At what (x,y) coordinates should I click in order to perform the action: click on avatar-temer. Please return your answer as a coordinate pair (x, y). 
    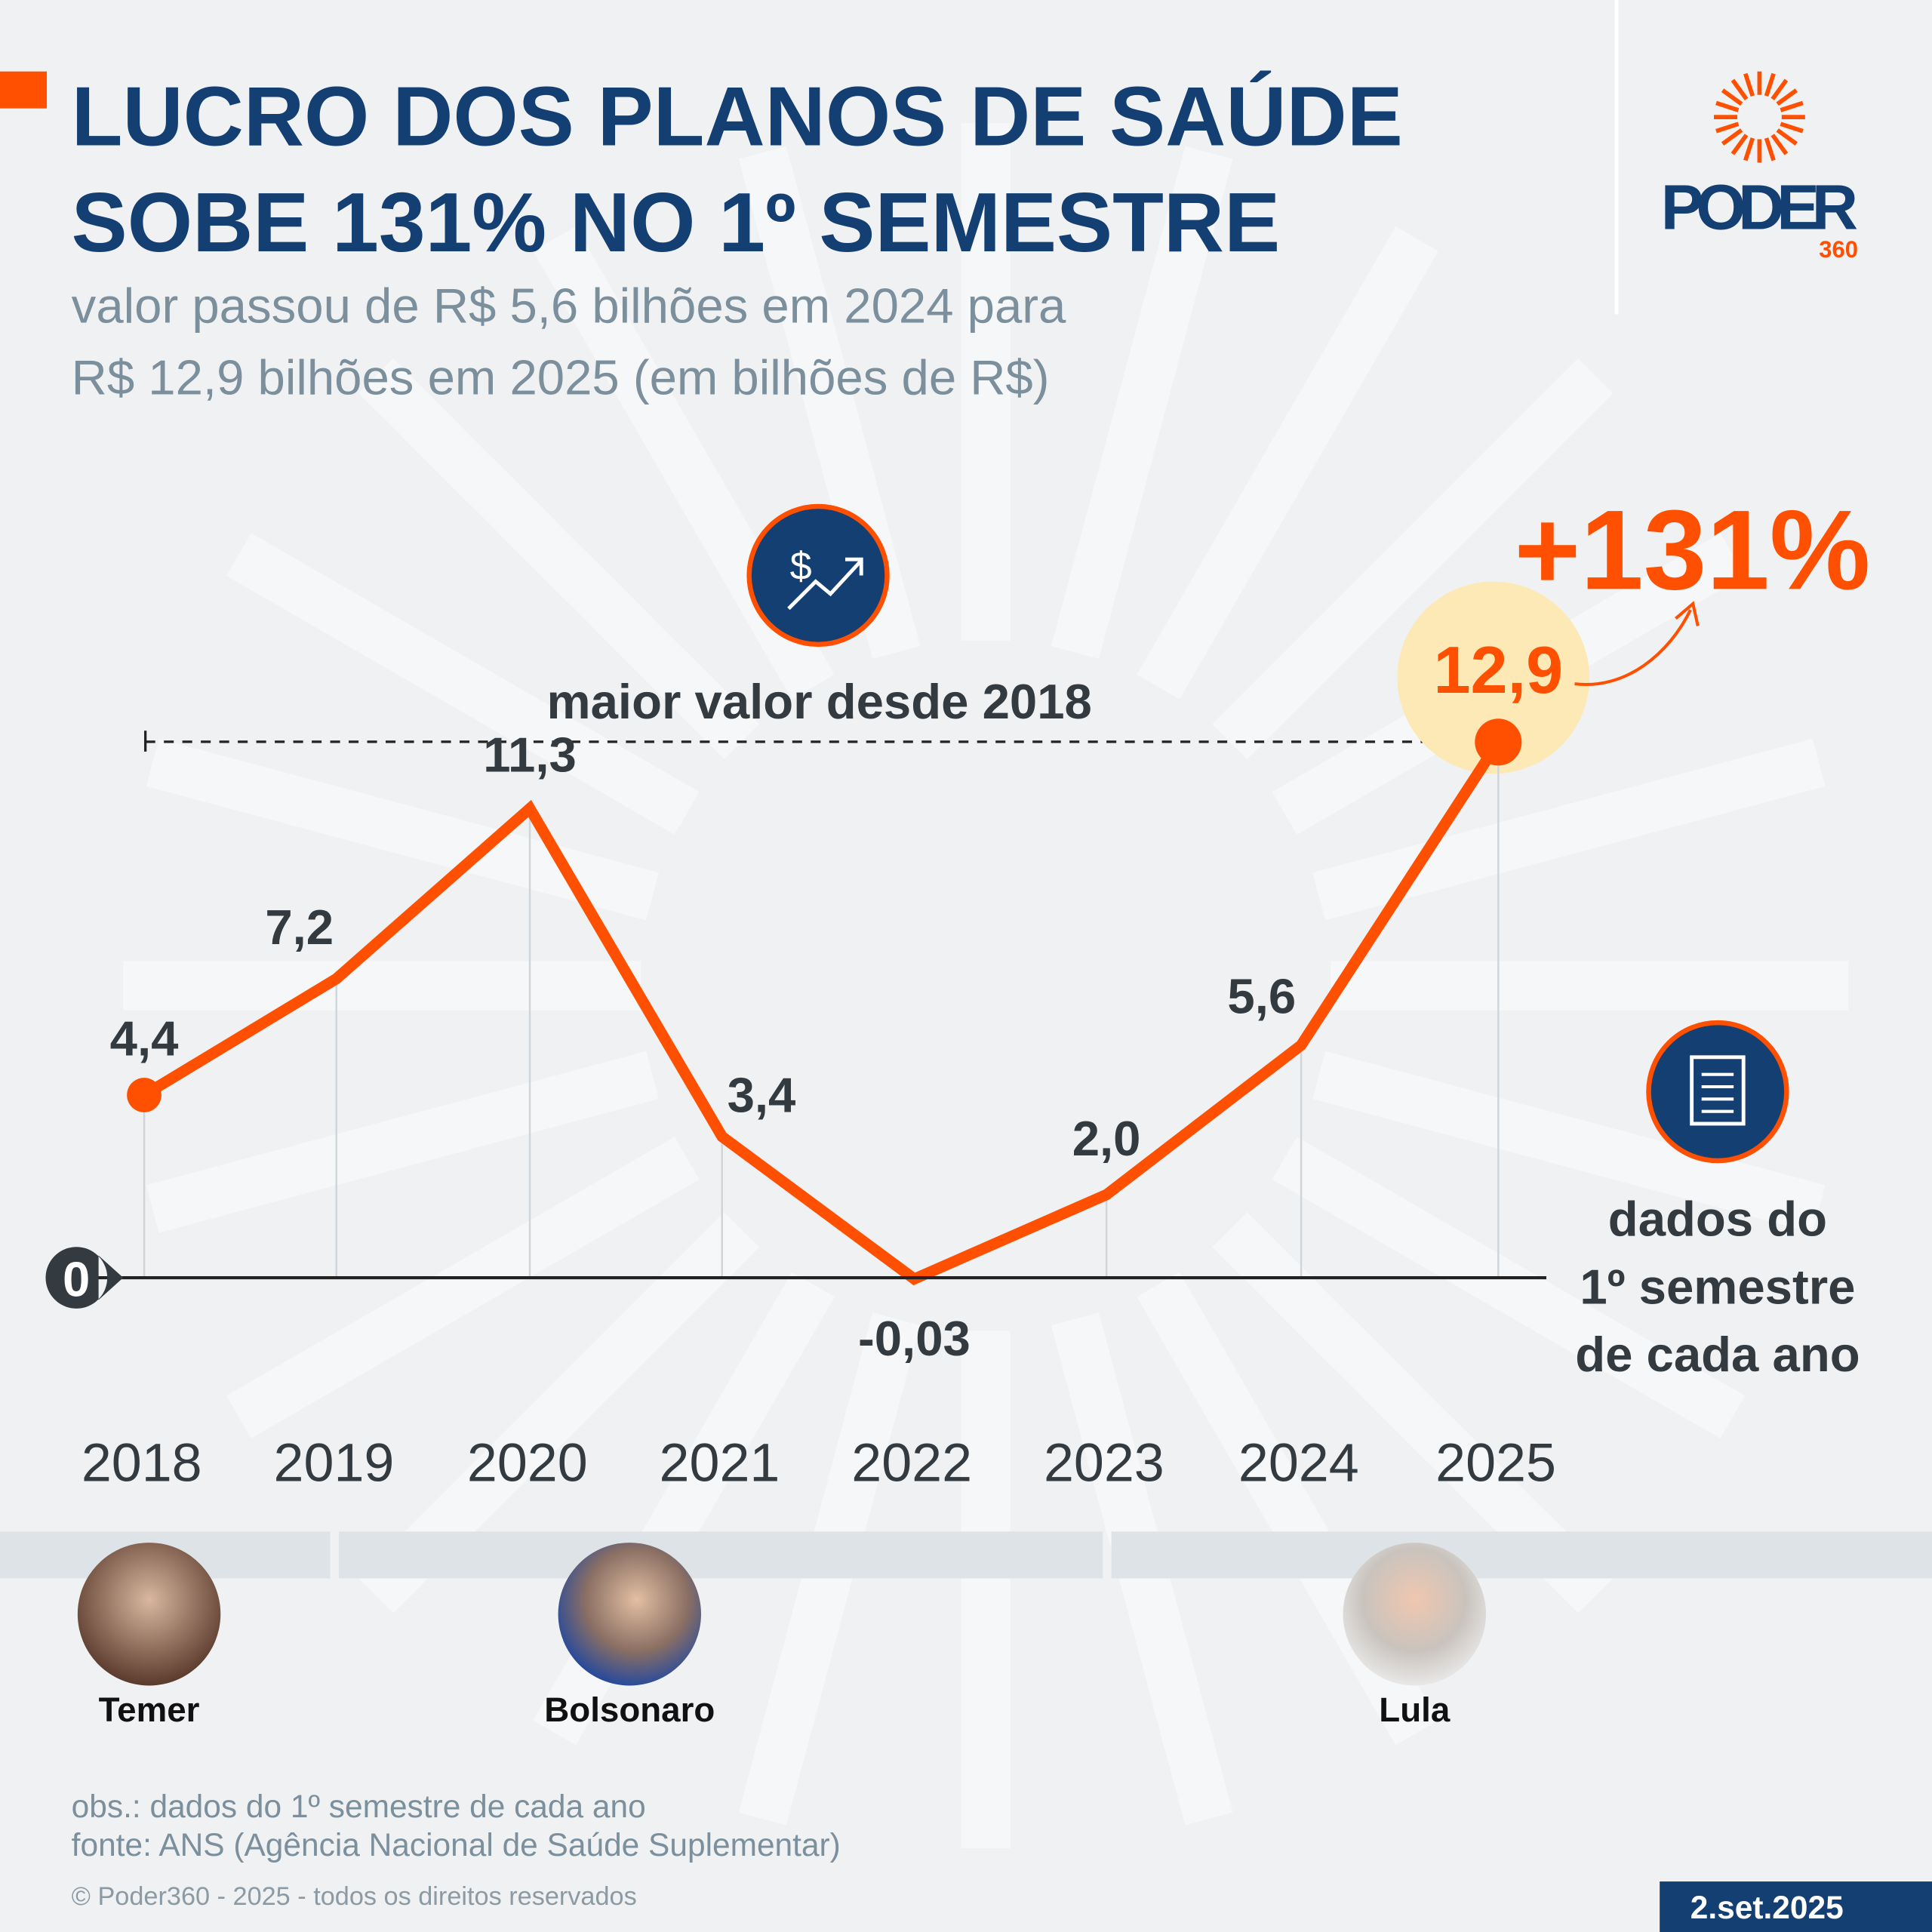
    Looking at the image, I should click on (149, 1614).